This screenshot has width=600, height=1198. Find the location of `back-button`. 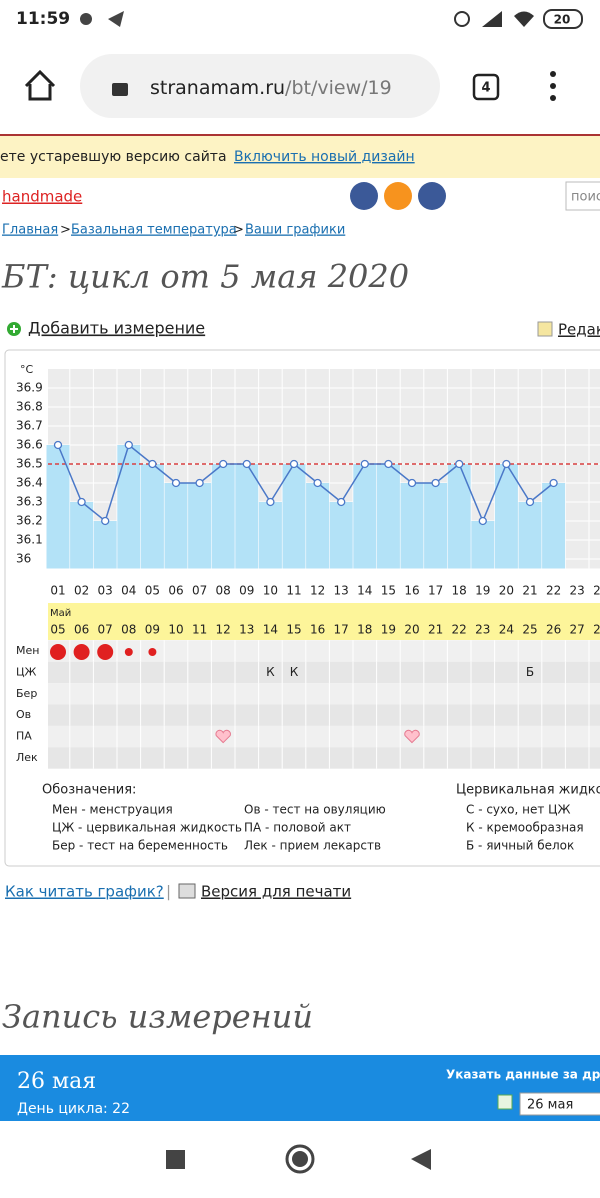

back-button is located at coordinates (421, 1159).